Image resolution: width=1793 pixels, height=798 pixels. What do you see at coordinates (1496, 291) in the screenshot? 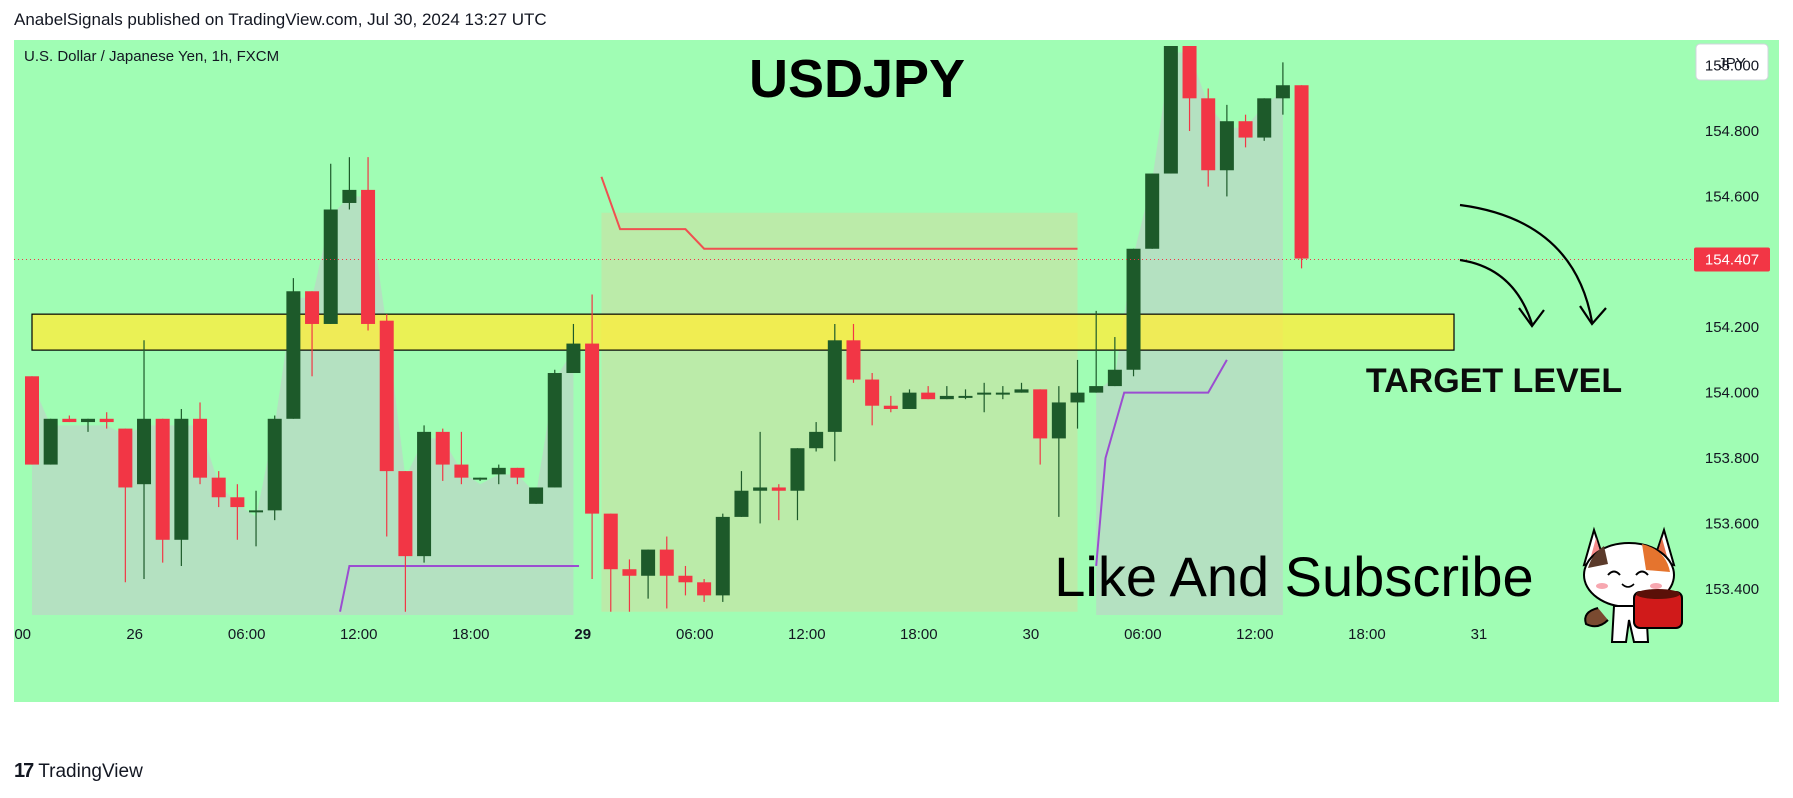
I see `forecast-arrow-short` at bounding box center [1496, 291].